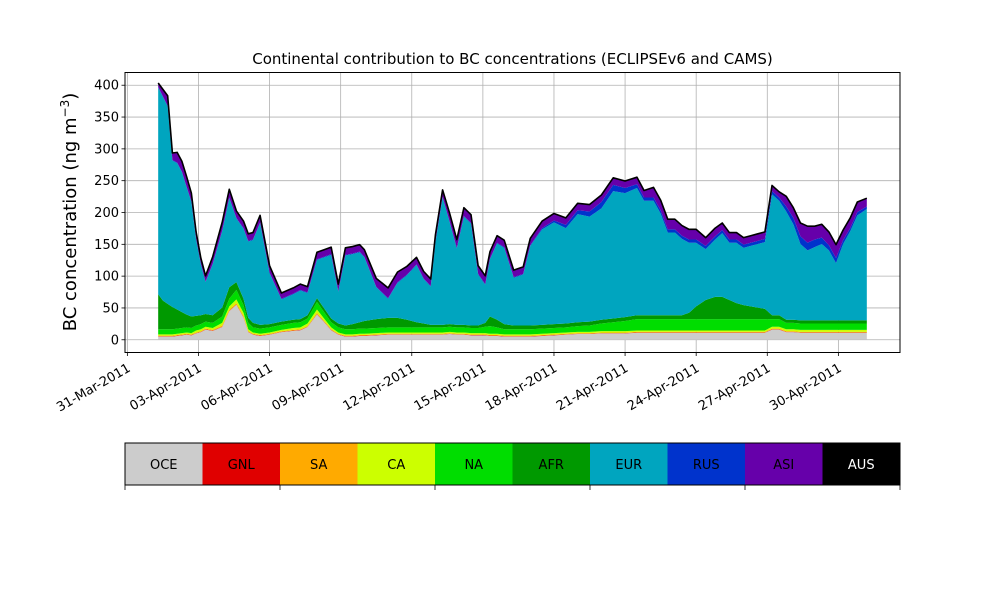 The width and height of the screenshot is (1000, 600). I want to click on legend-frame, so click(512, 464).